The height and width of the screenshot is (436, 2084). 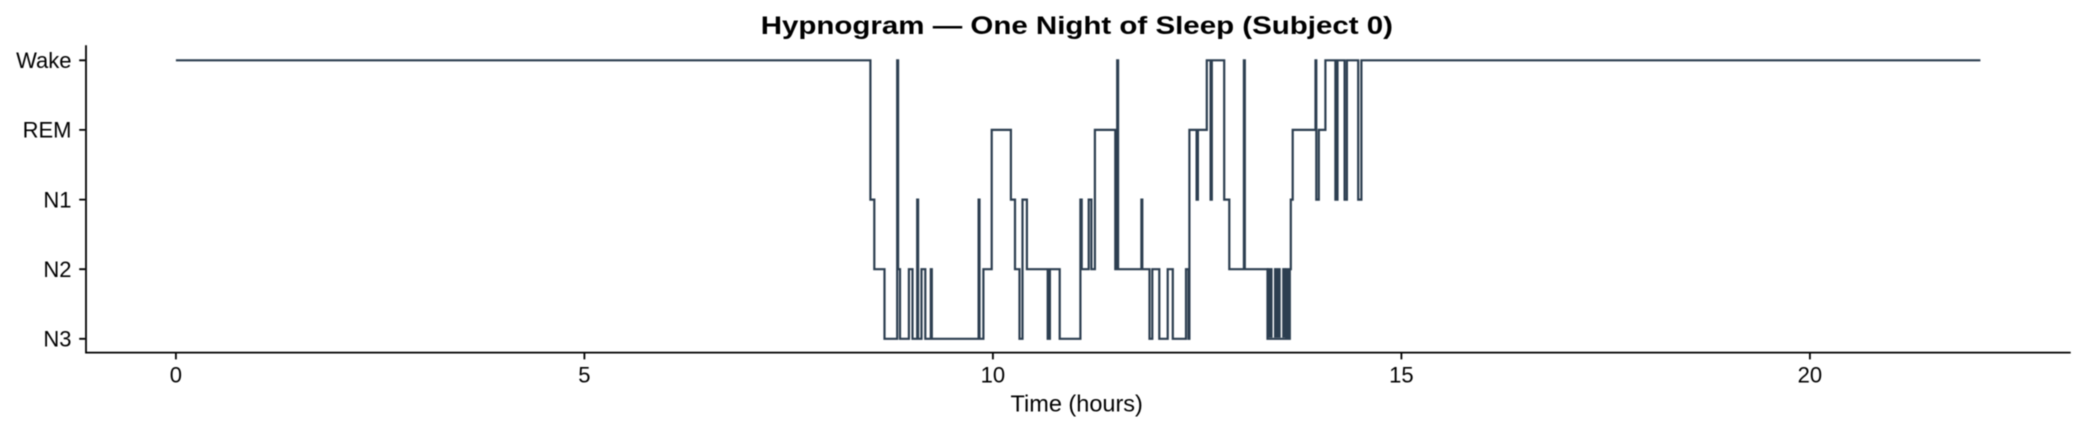 I want to click on svg-text: 20, so click(x=1810, y=375).